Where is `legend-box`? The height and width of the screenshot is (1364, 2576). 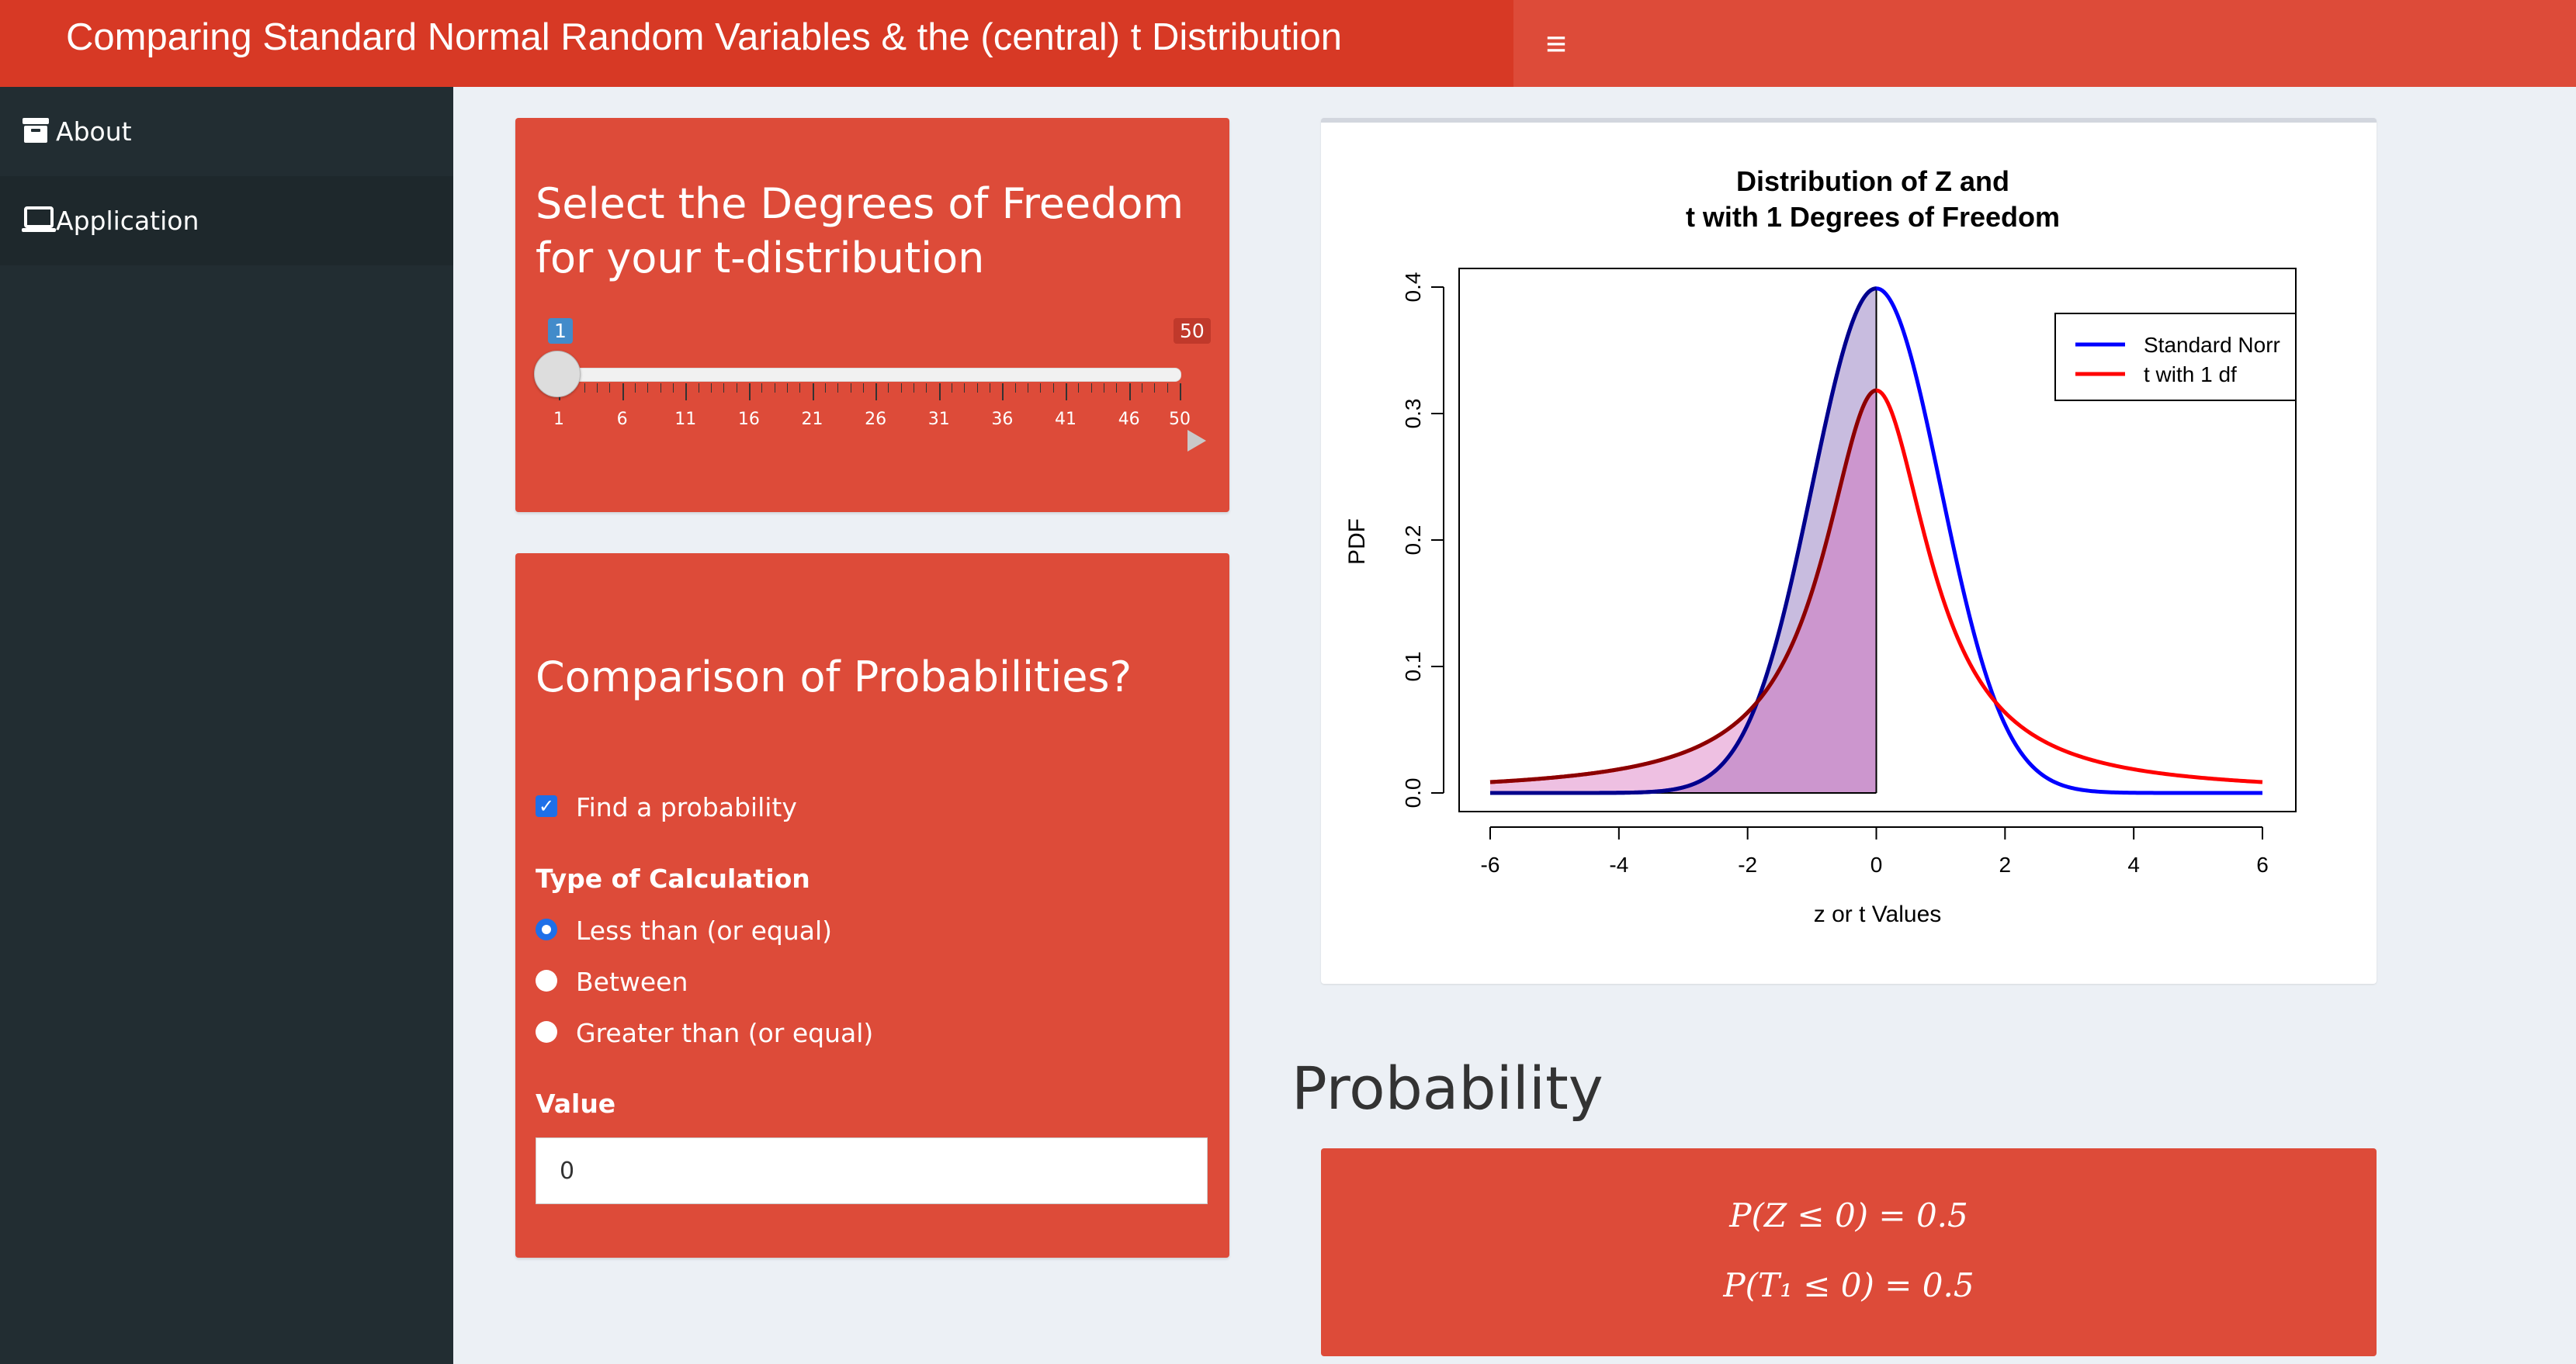
legend-box is located at coordinates (2175, 357).